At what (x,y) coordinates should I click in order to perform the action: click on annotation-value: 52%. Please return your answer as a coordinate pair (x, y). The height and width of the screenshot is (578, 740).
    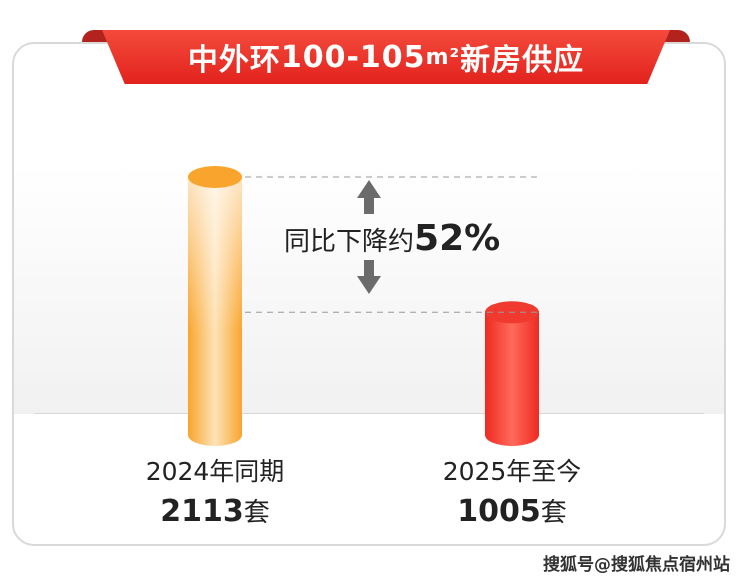
    Looking at the image, I should click on (457, 238).